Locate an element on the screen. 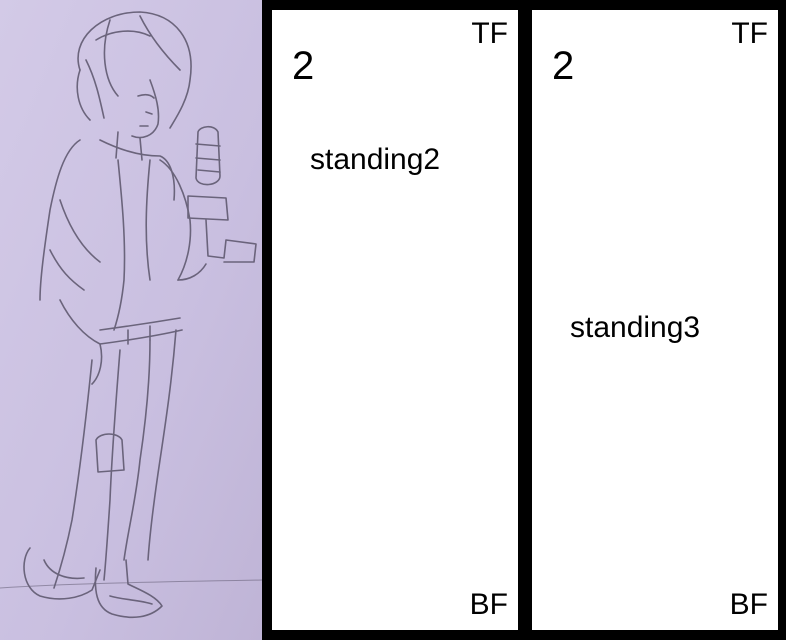 The height and width of the screenshot is (640, 786). jacket-front is located at coordinates (137, 170).